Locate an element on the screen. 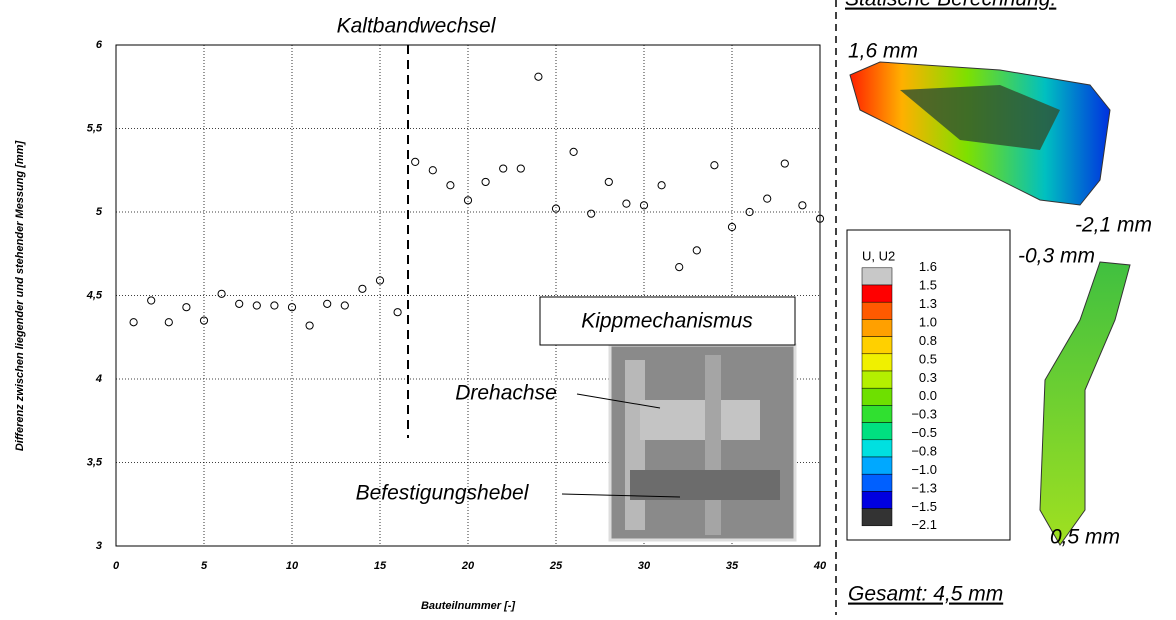  y-tick-label: 5 is located at coordinates (99, 212).